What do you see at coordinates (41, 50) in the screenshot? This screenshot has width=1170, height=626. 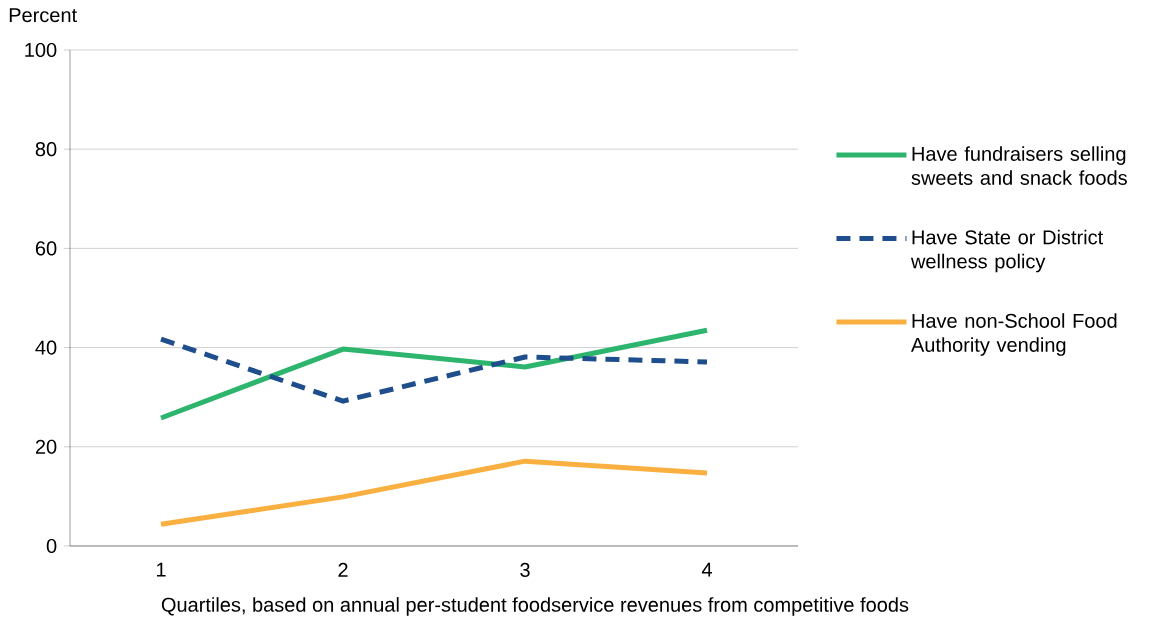 I see `y-tick-label: 100` at bounding box center [41, 50].